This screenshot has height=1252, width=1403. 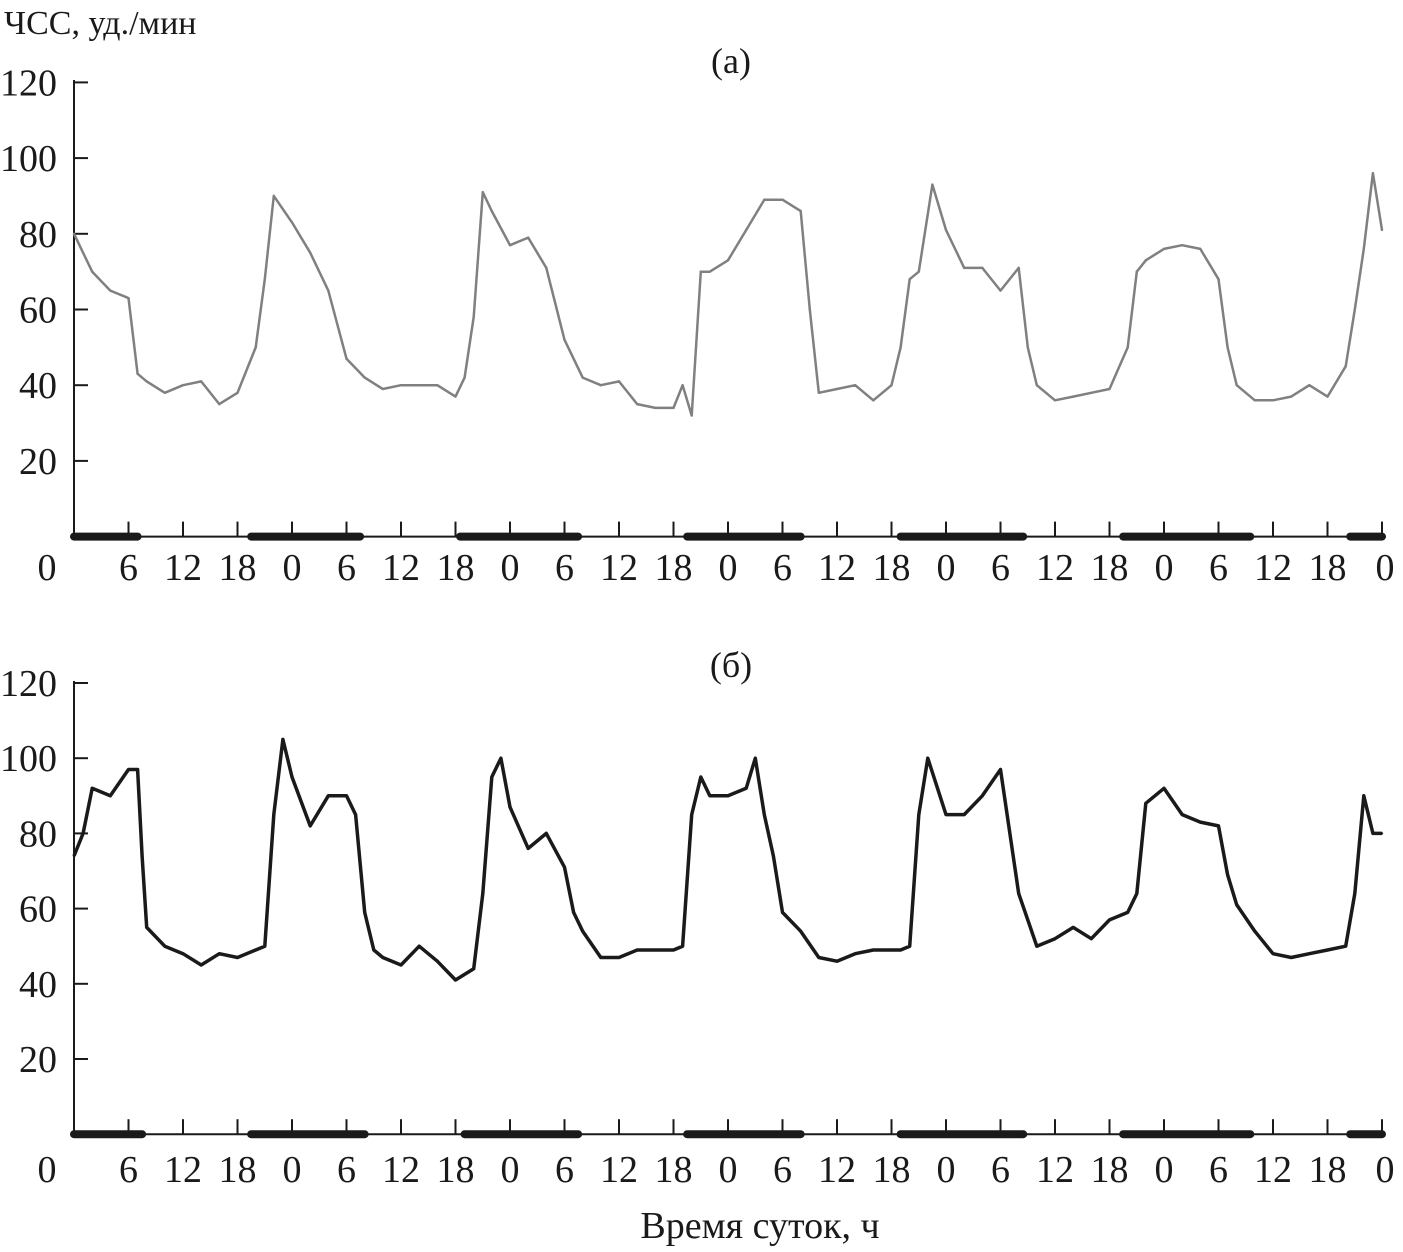 I want to click on y-tick-label: 120, so click(x=28, y=83).